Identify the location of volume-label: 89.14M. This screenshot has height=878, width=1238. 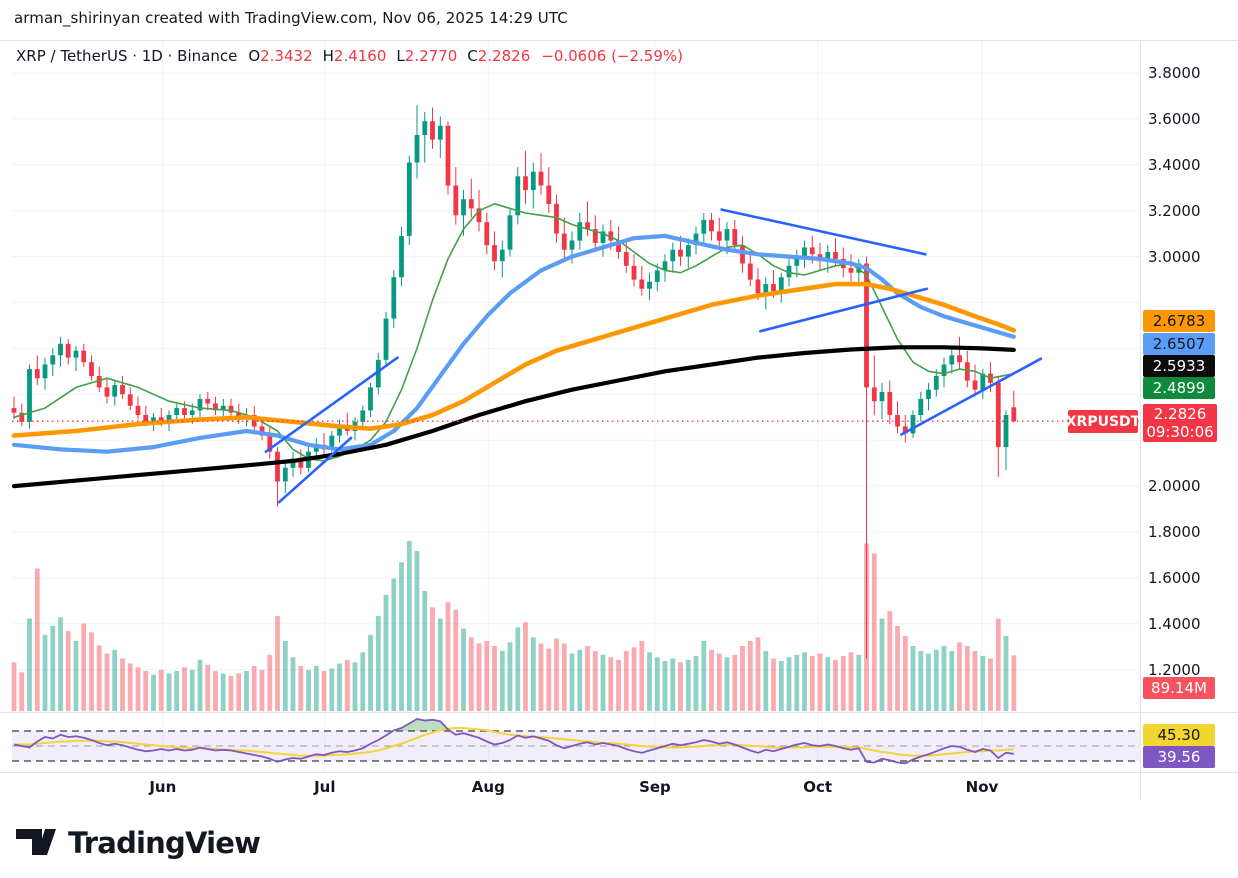
(1179, 688).